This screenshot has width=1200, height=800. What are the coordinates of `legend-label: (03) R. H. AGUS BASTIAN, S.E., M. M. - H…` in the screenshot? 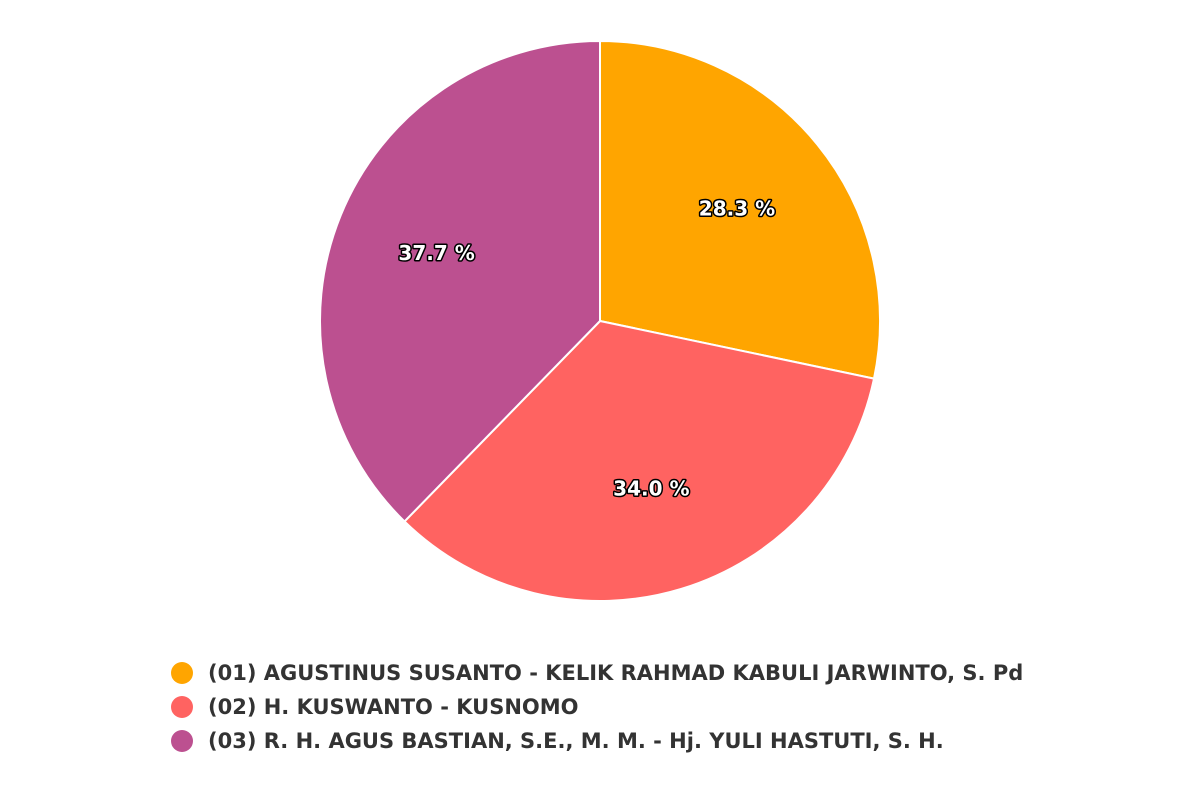 It's located at (576, 741).